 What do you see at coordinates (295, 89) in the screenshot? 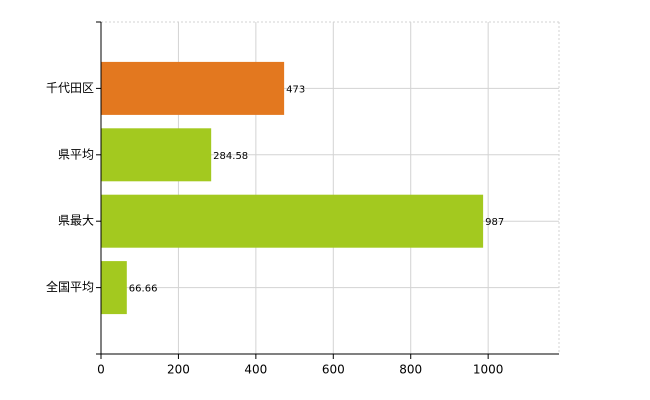
I see `value-label: 473` at bounding box center [295, 89].